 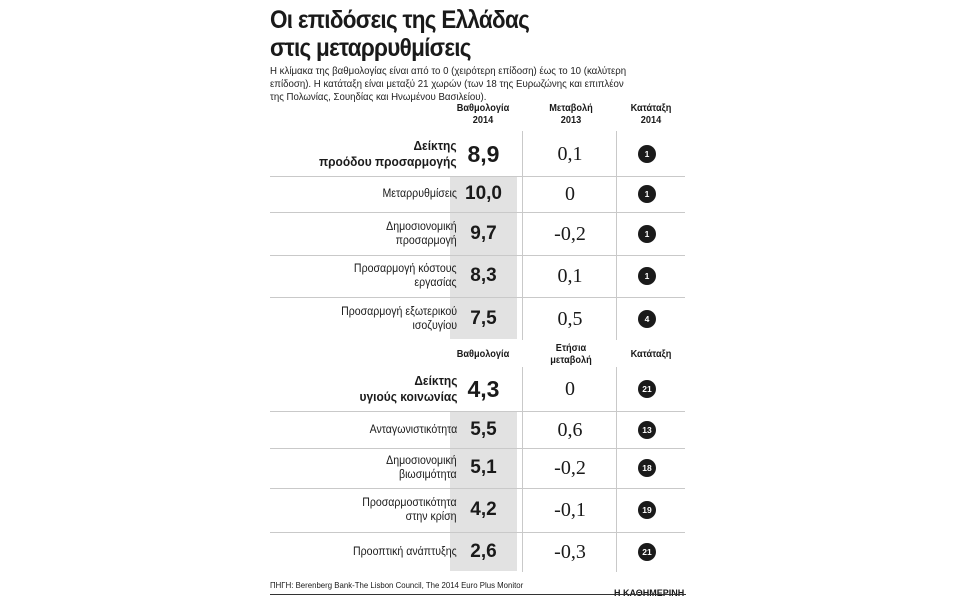 What do you see at coordinates (571, 108) in the screenshot?
I see `column-header-line: Μεταβολή` at bounding box center [571, 108].